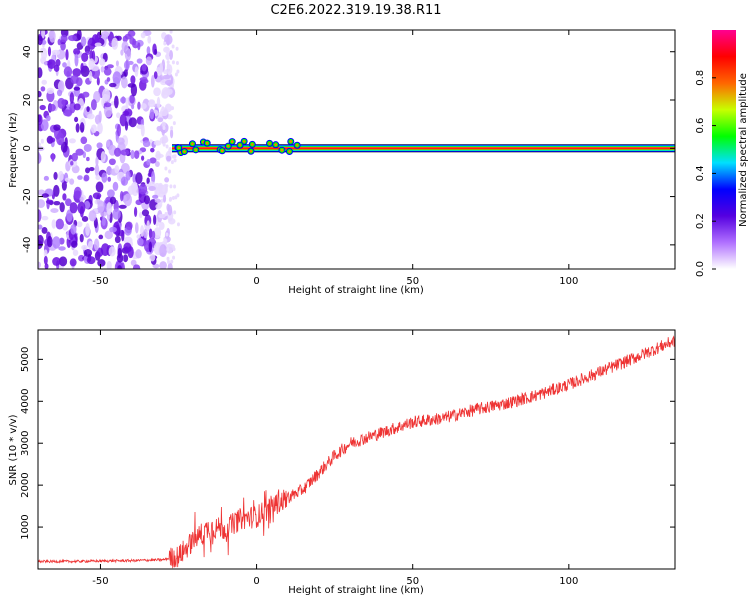 The width and height of the screenshot is (750, 600). What do you see at coordinates (356, 590) in the screenshot?
I see `snr-x-axis-label: Height of straight line (km)` at bounding box center [356, 590].